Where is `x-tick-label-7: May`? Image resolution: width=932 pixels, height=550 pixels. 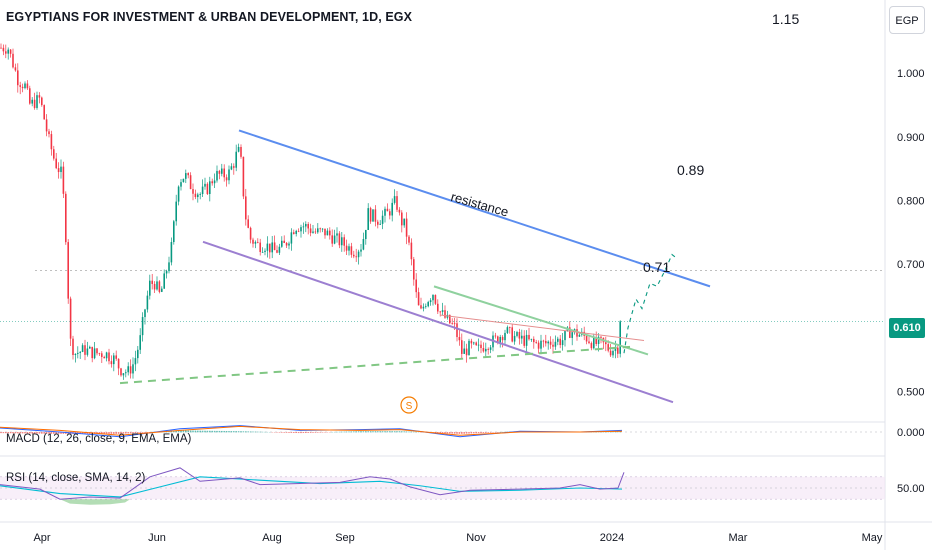
x-tick-label-7: May is located at coordinates (872, 538).